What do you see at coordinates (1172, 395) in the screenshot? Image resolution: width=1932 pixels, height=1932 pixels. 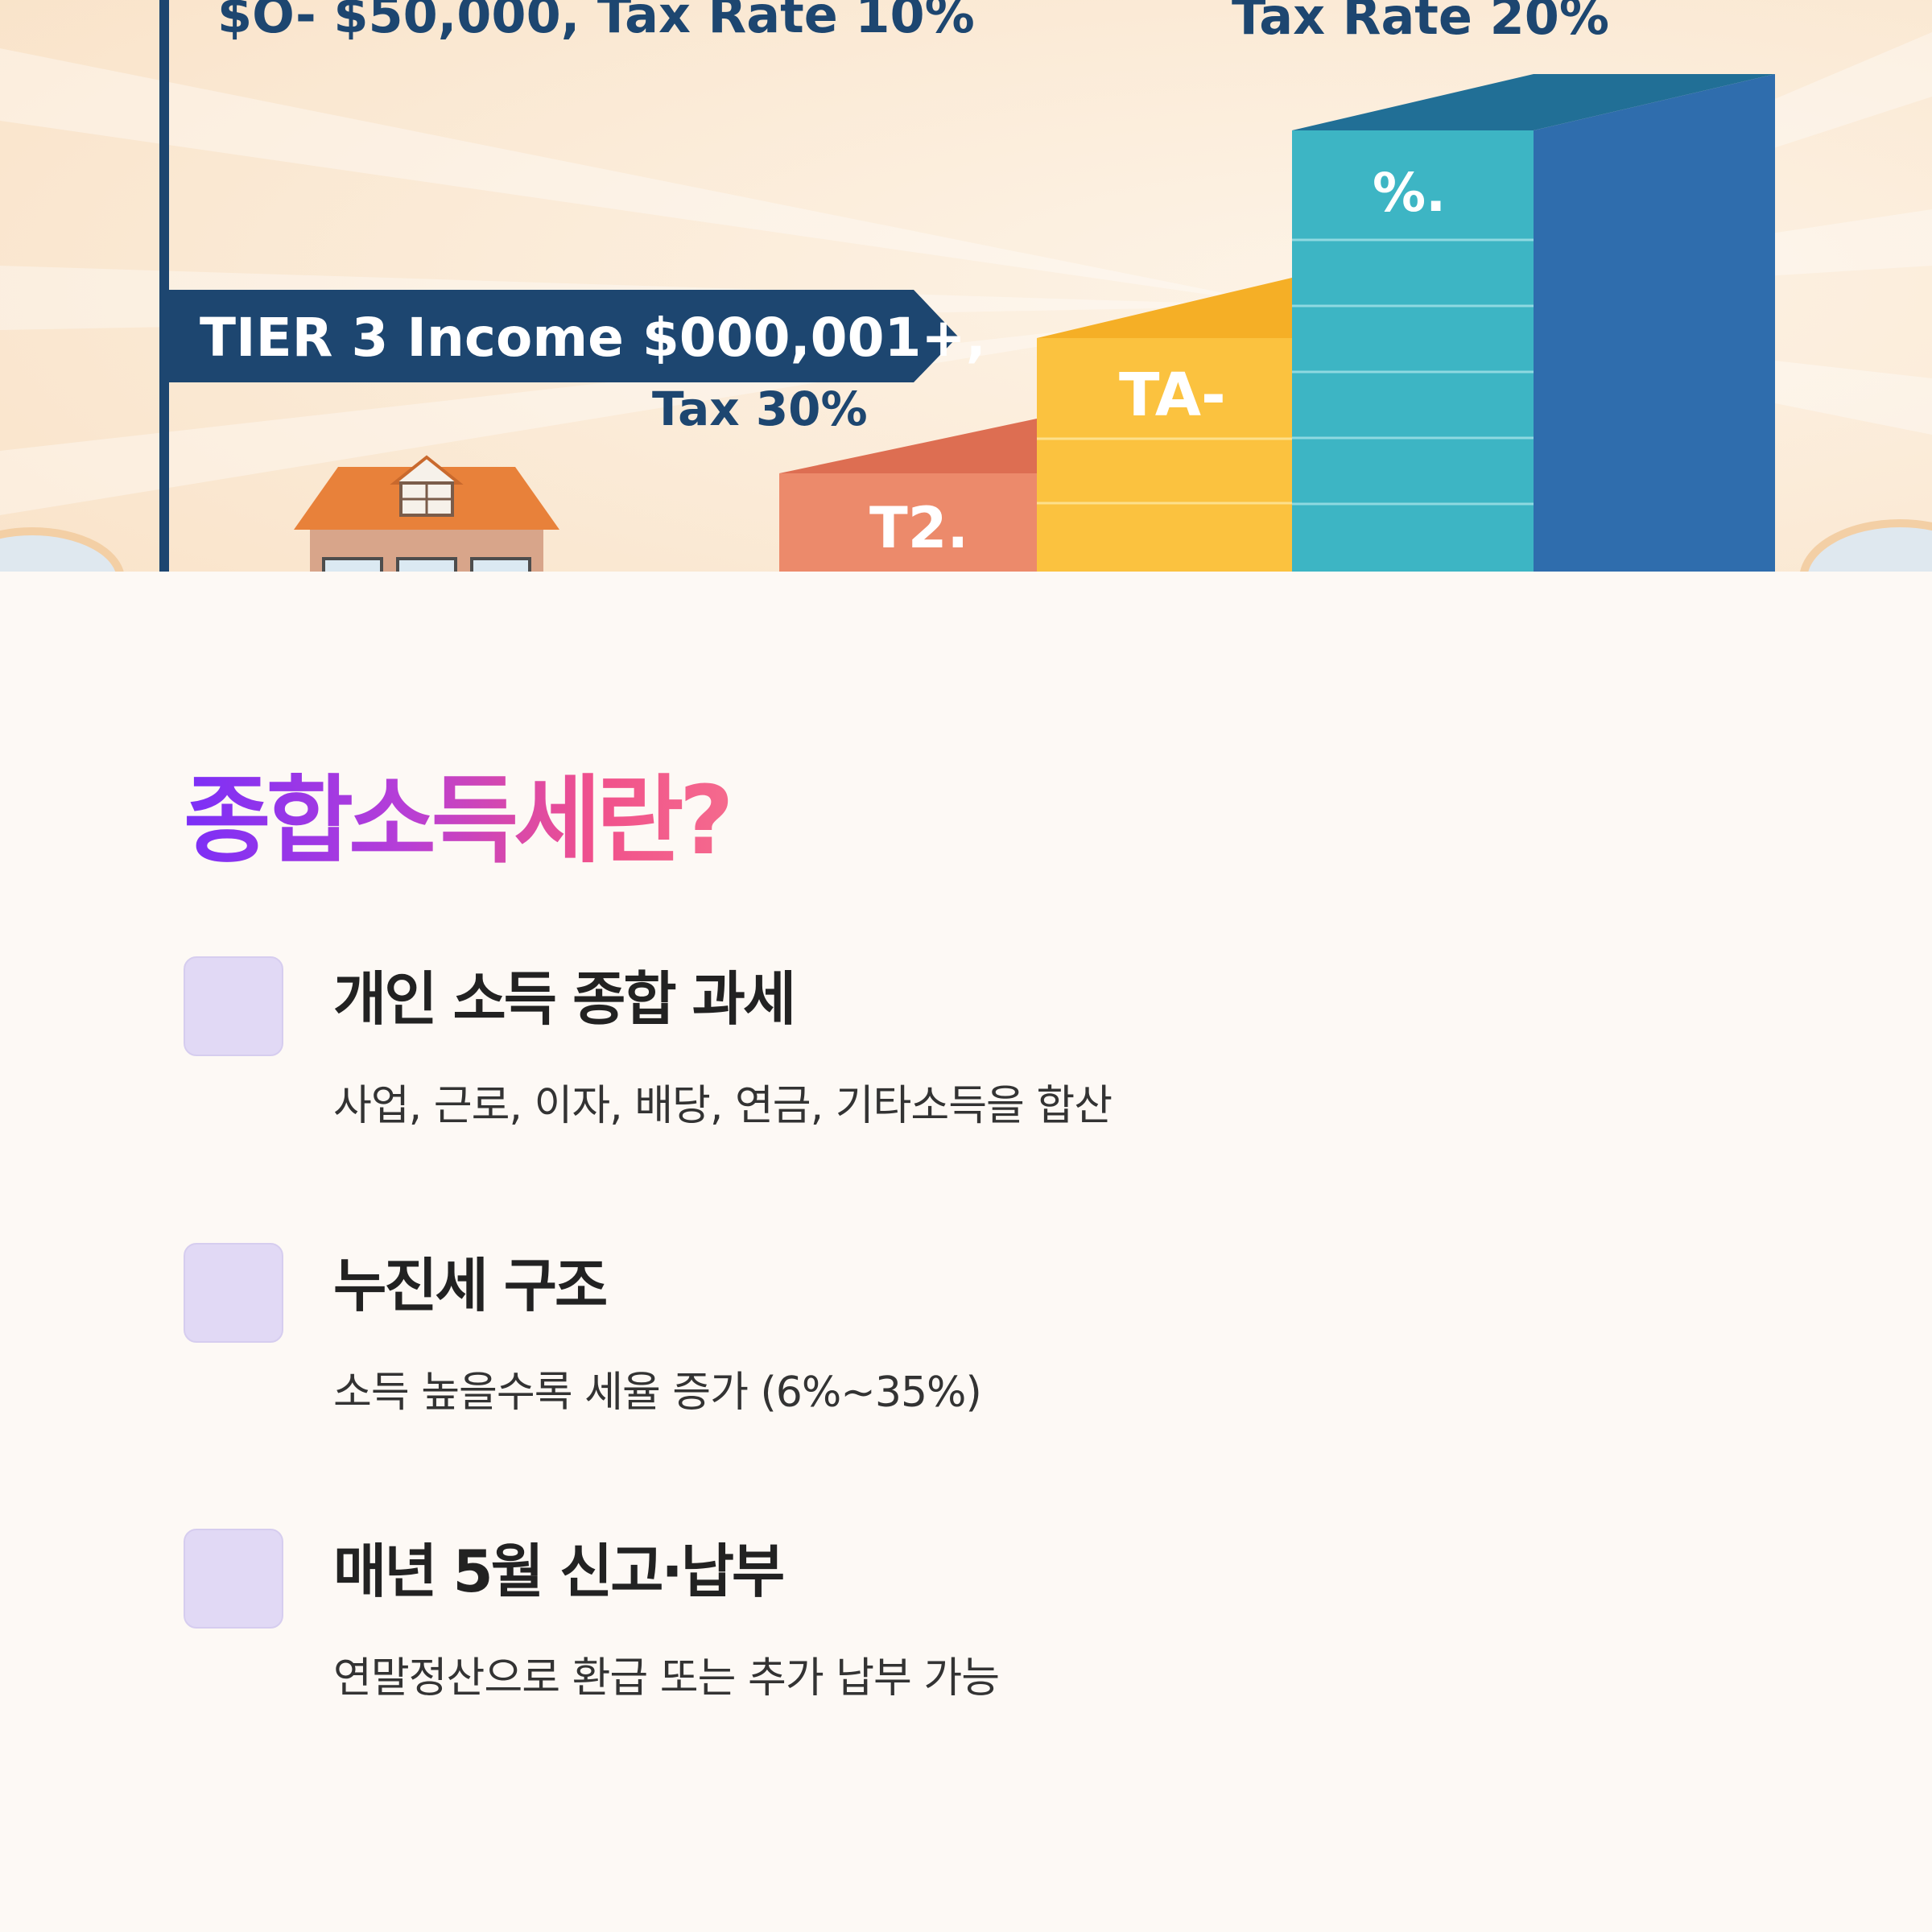 I see `tax-bar-2-label: TA-` at bounding box center [1172, 395].